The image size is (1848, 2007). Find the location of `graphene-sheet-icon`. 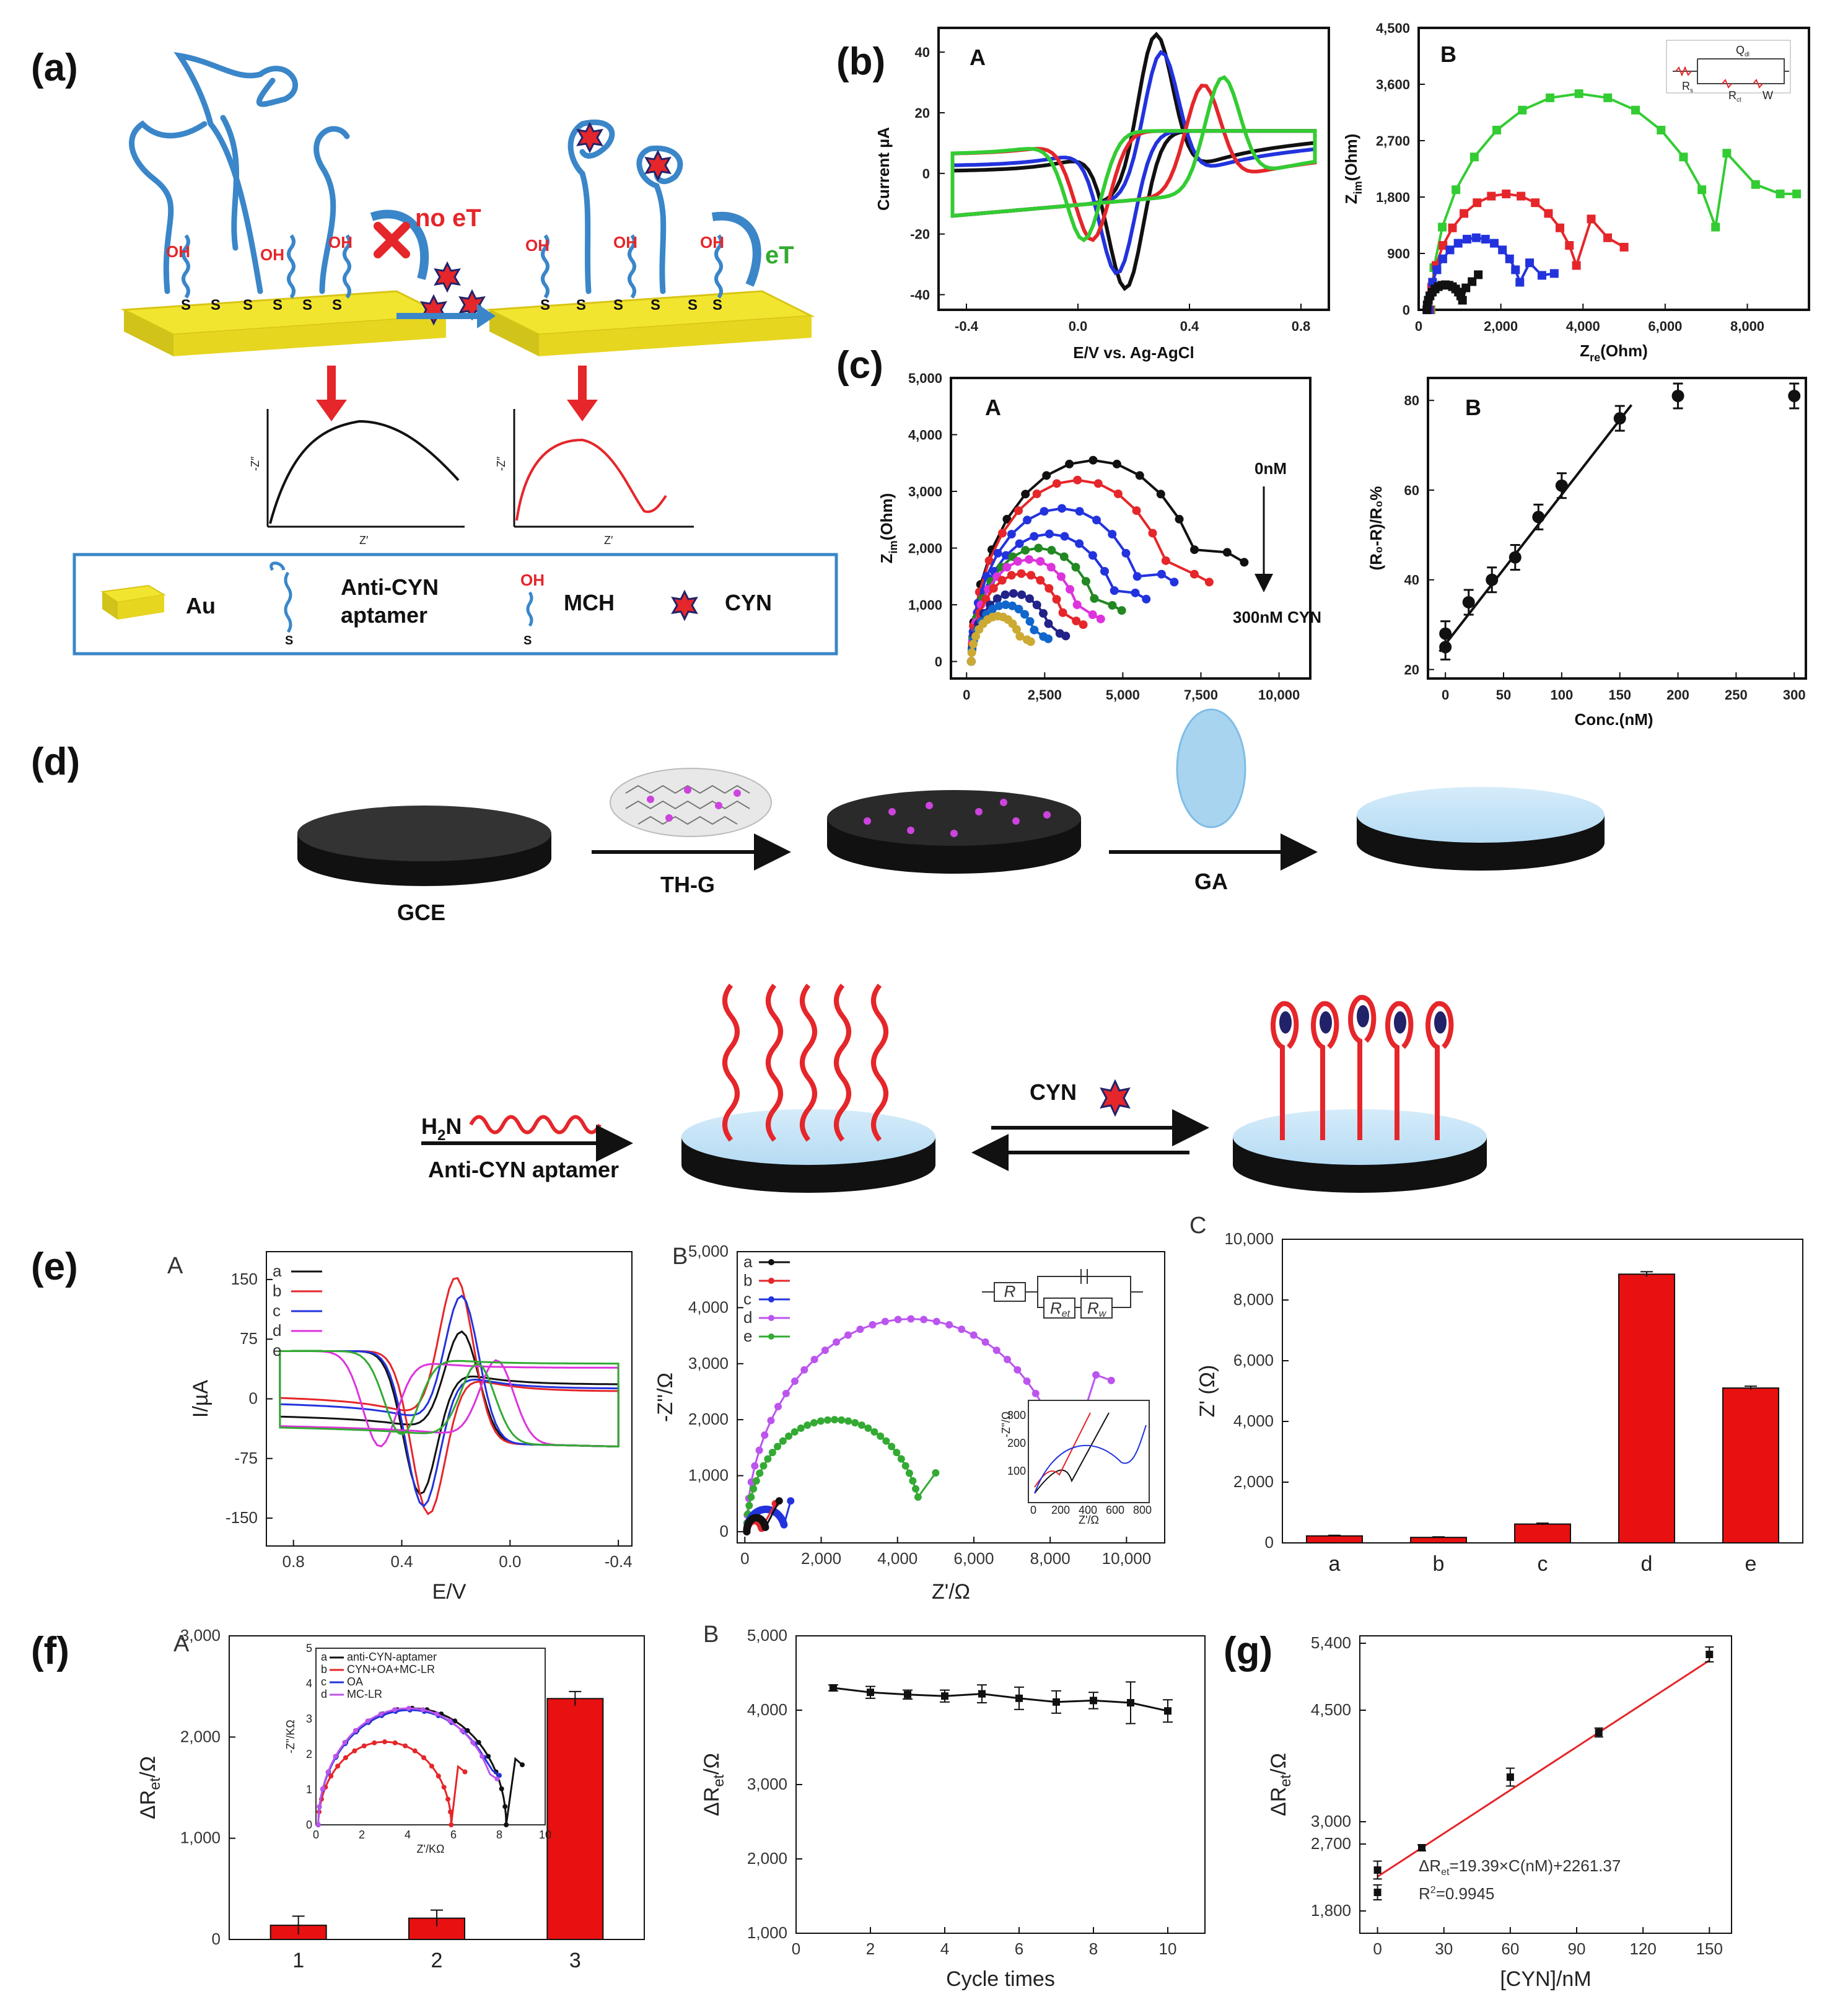

graphene-sheet-icon is located at coordinates (691, 802).